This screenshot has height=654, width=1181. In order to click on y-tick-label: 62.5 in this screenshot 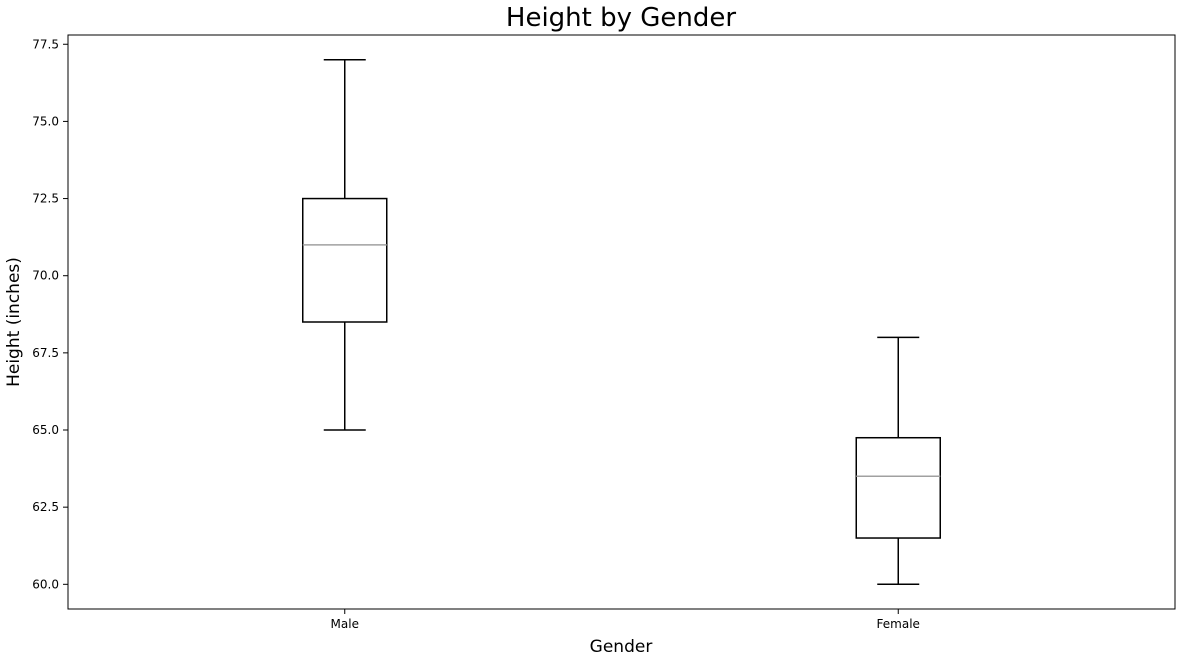, I will do `click(45, 507)`.